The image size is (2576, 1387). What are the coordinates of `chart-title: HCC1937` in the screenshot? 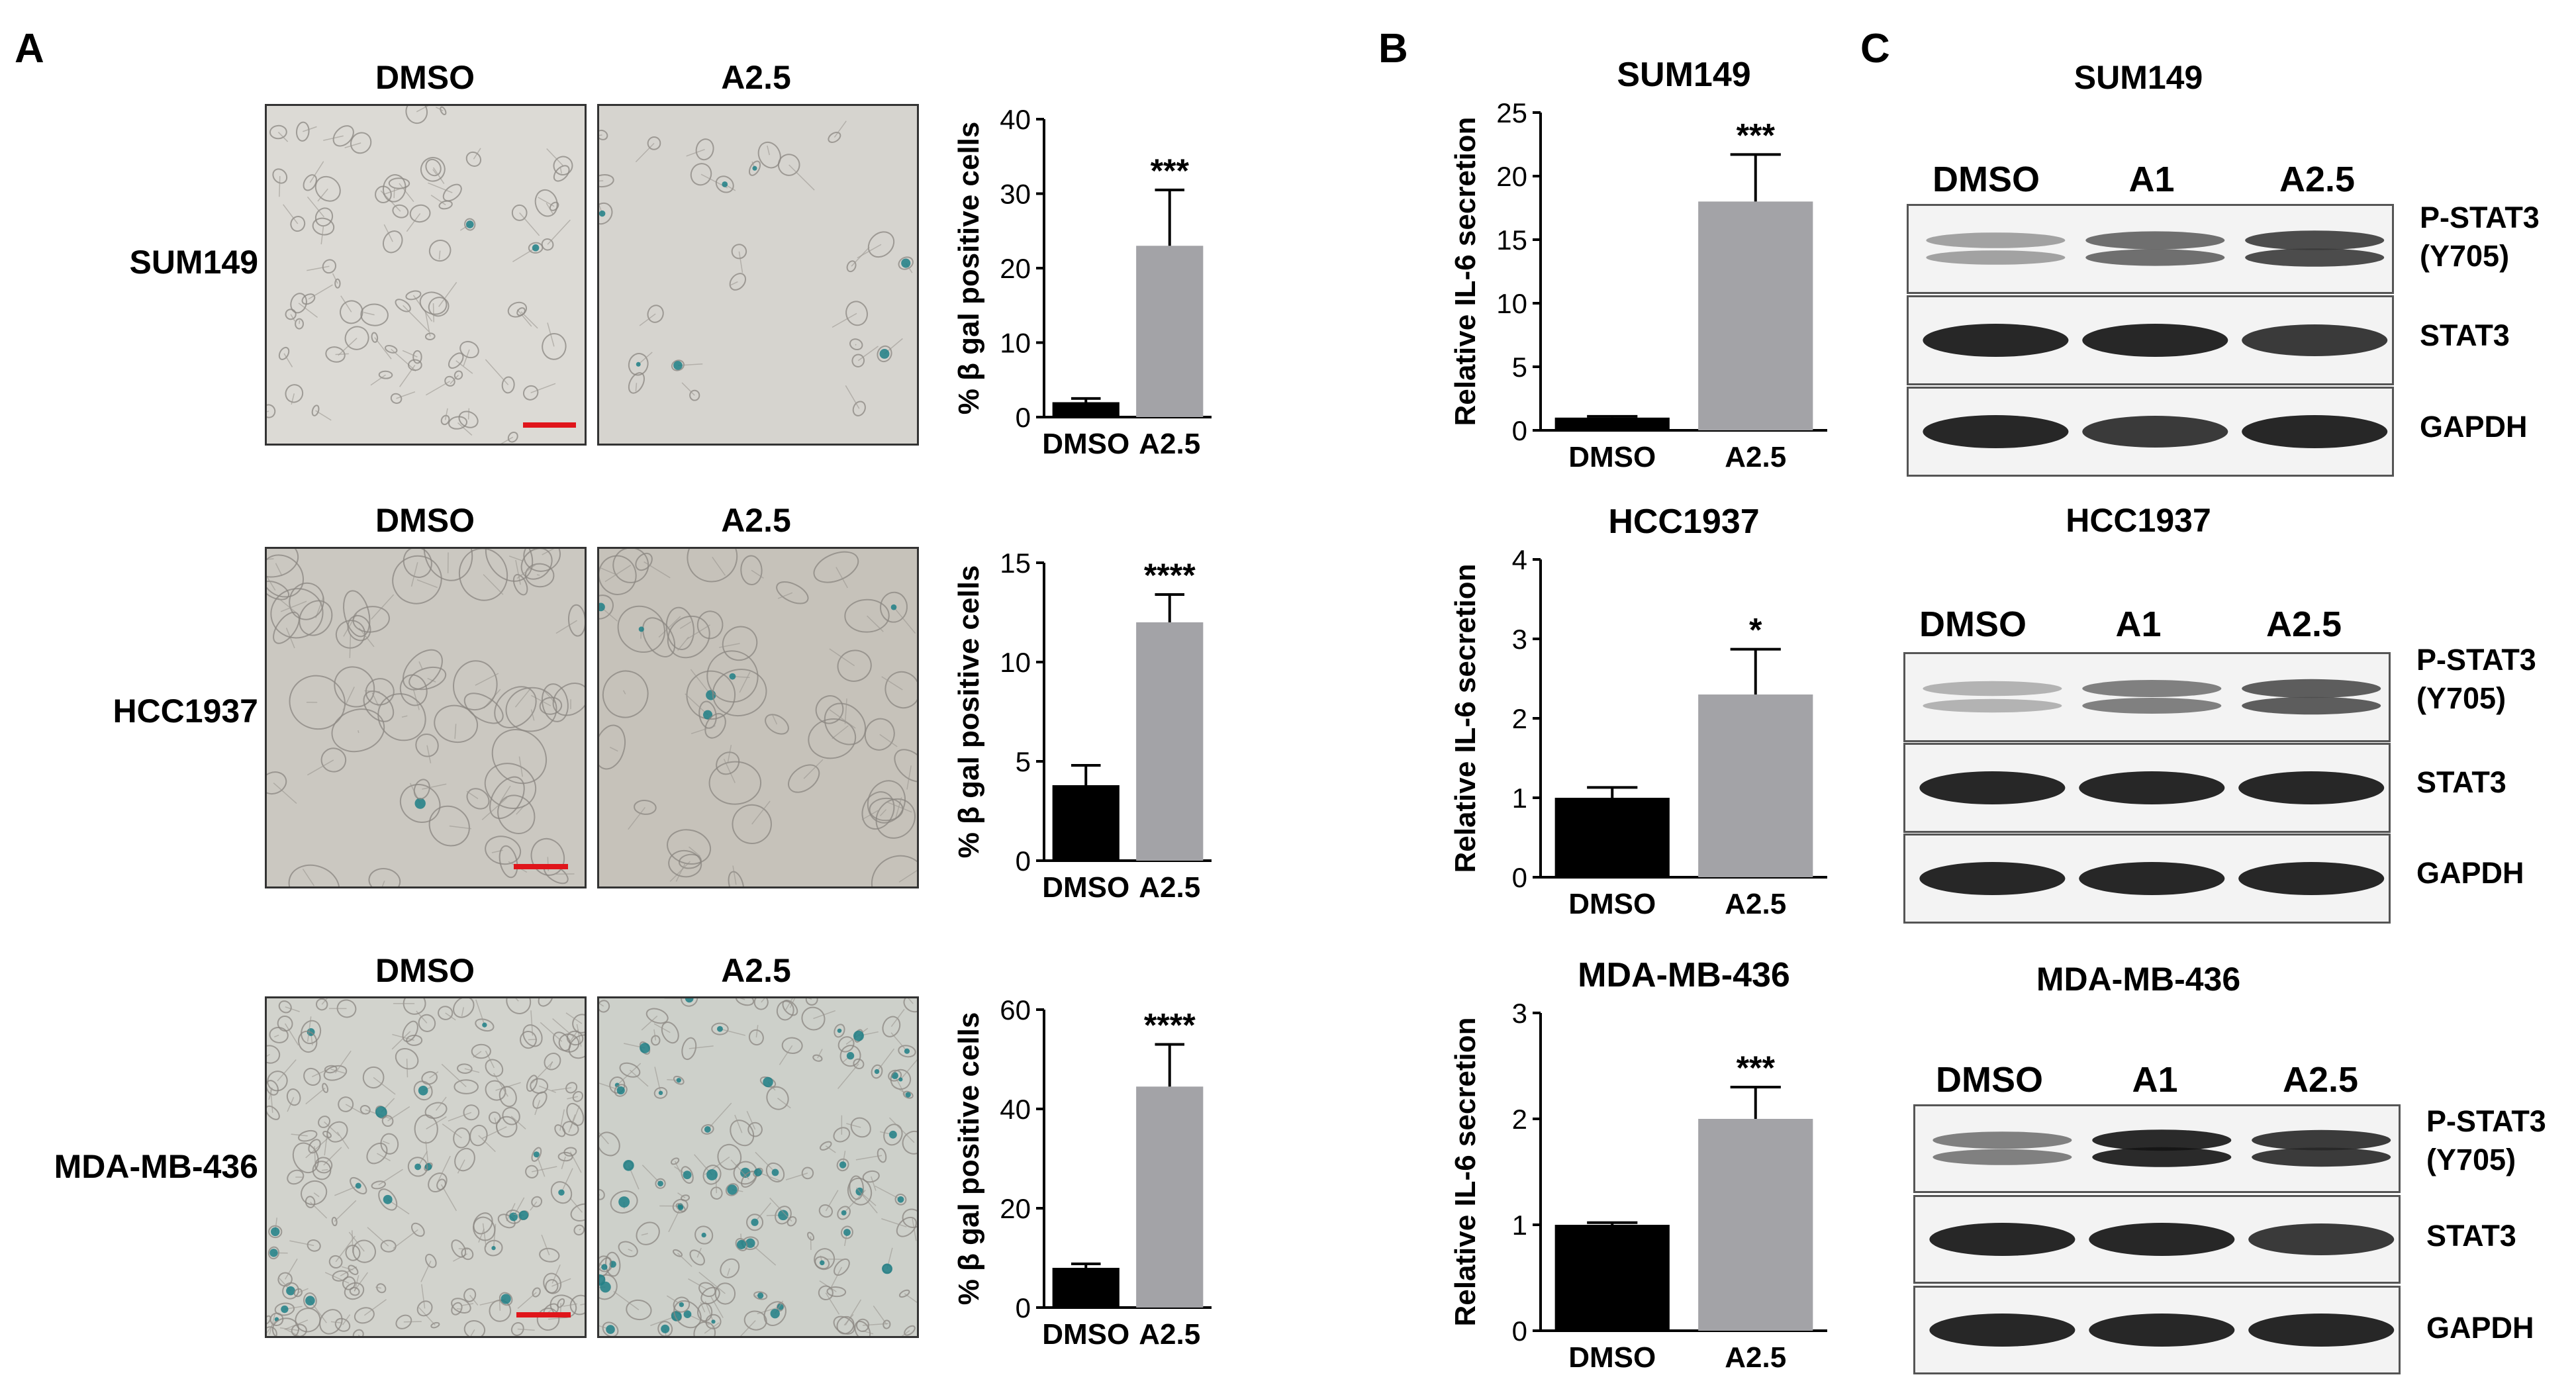 It's located at (1683, 521).